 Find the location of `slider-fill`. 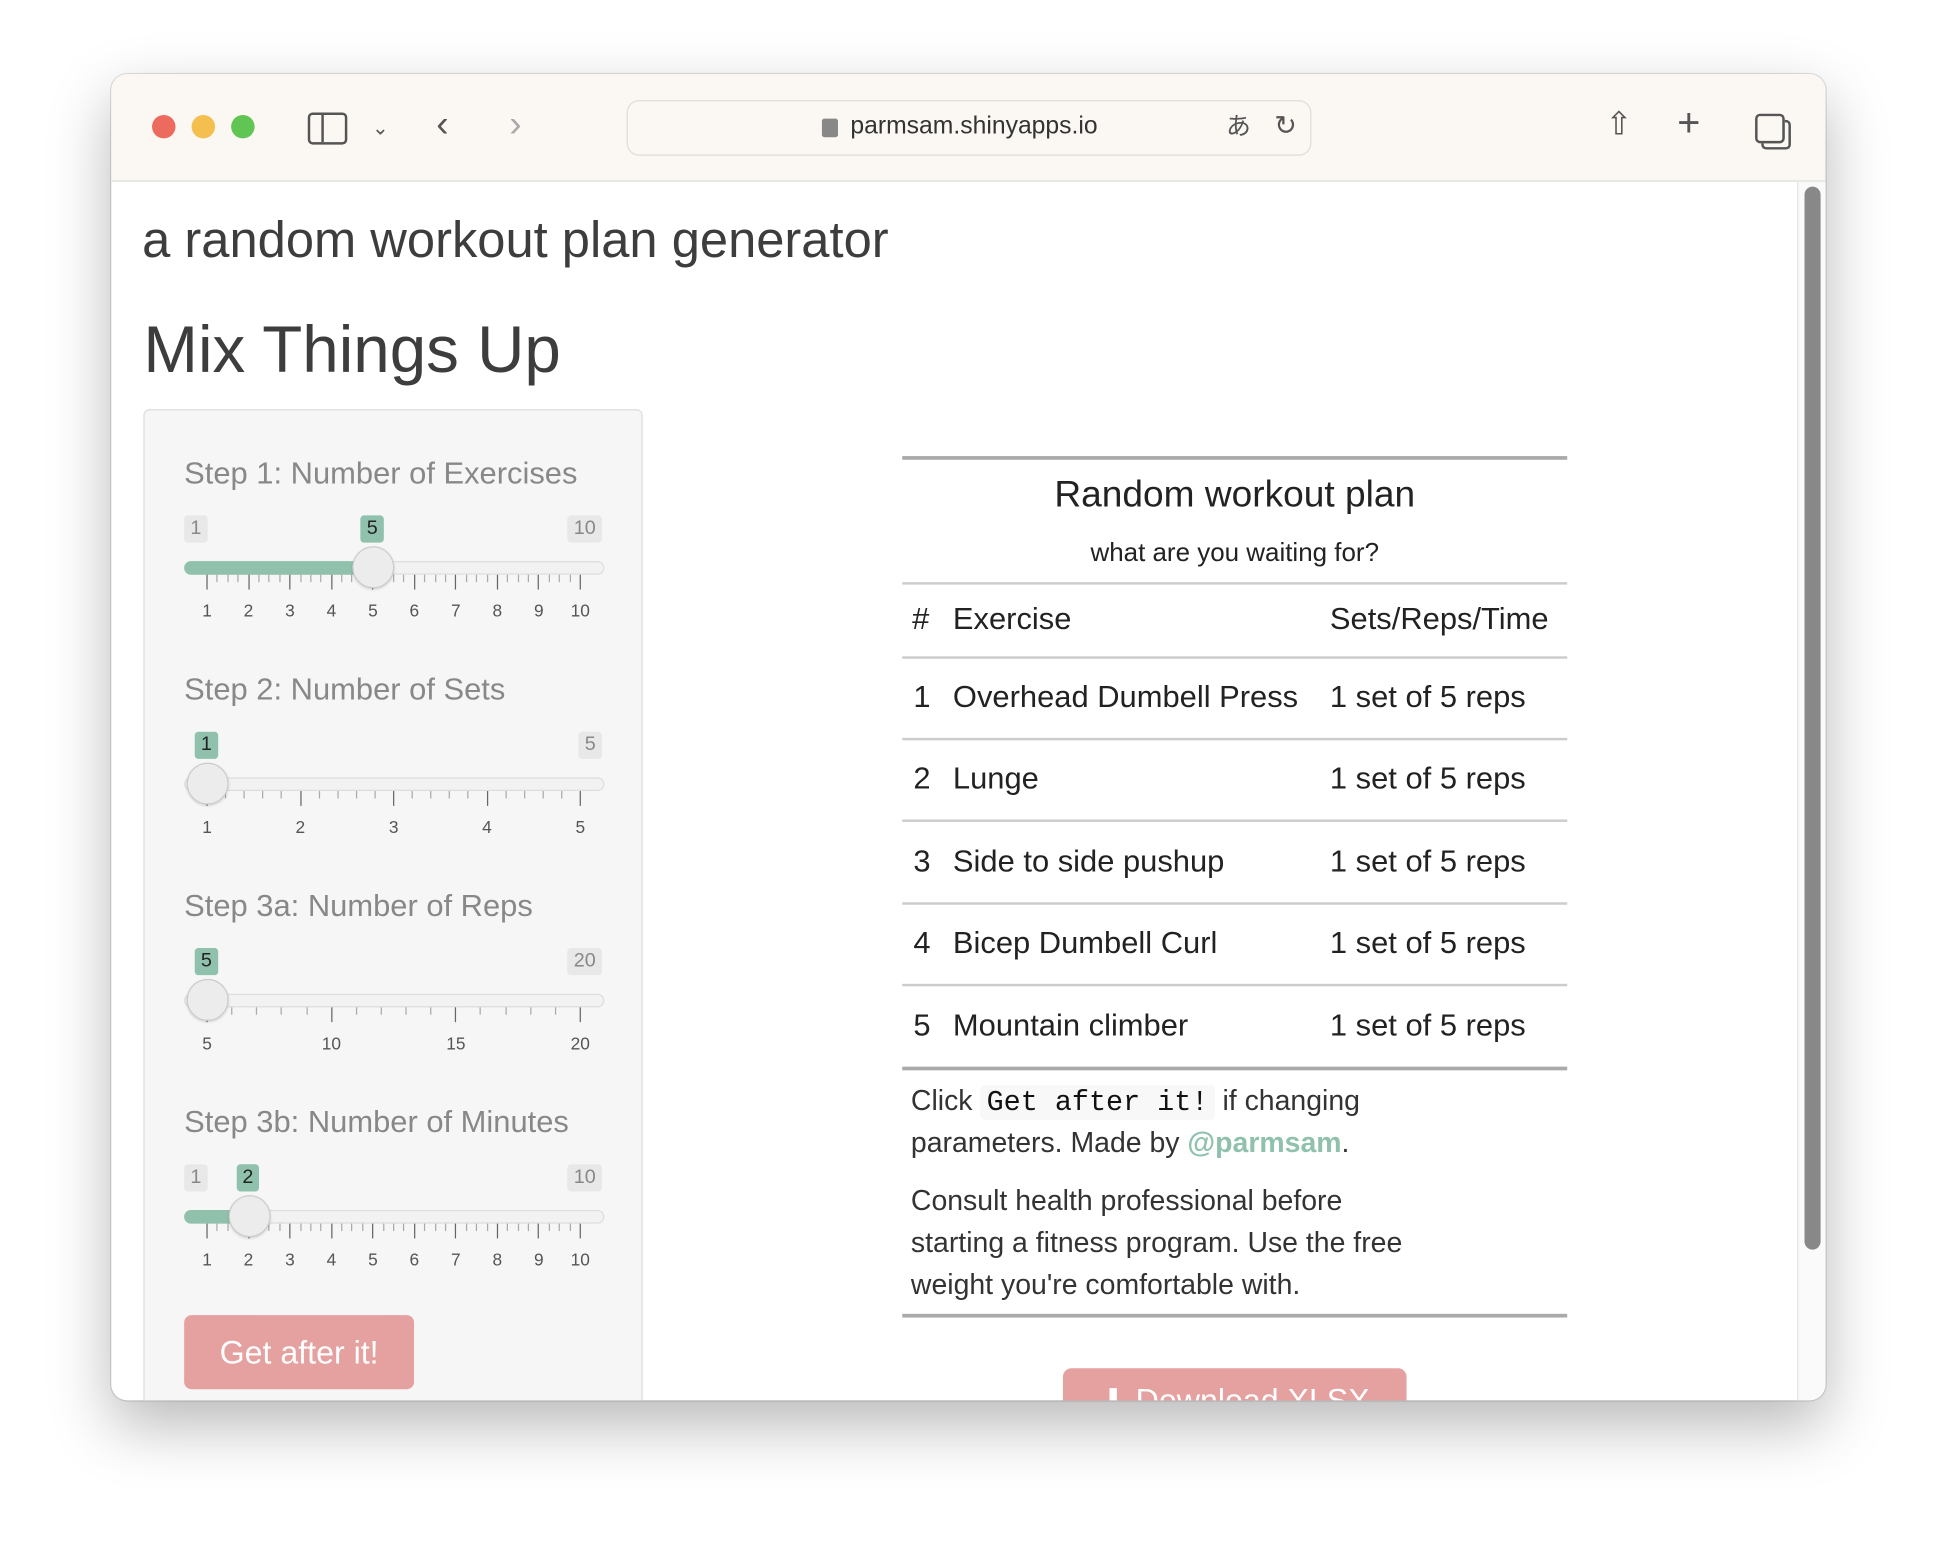

slider-fill is located at coordinates (278, 568).